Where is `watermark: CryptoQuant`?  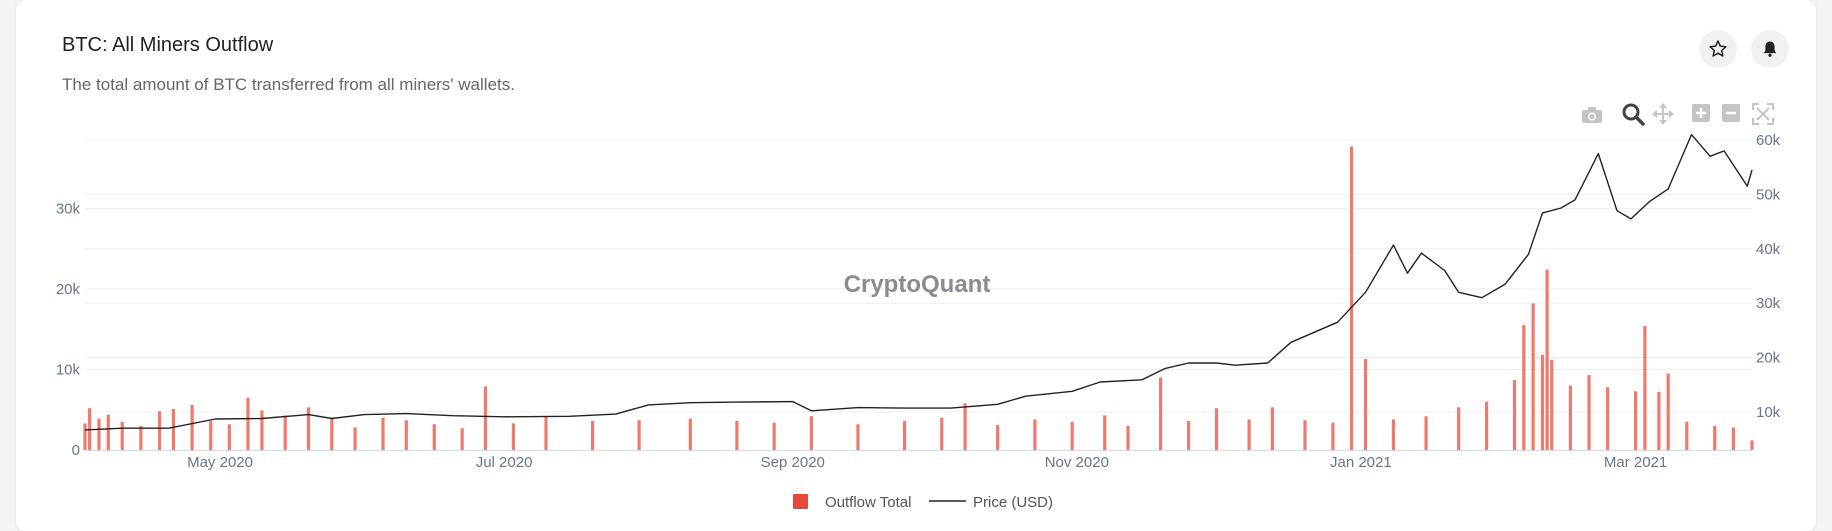
watermark: CryptoQuant is located at coordinates (917, 284).